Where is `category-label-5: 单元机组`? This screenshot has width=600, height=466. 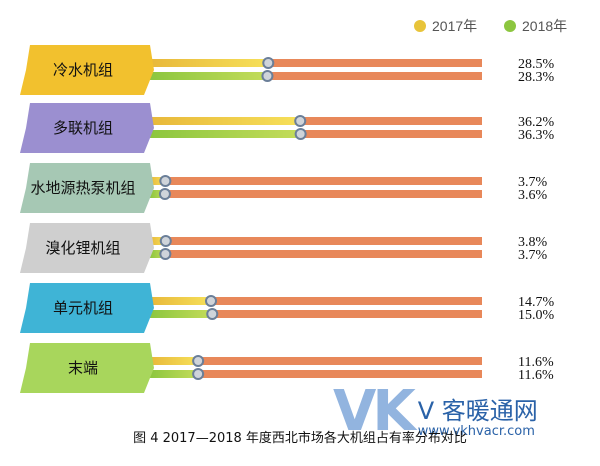 category-label-5: 单元机组 is located at coordinates (83, 308).